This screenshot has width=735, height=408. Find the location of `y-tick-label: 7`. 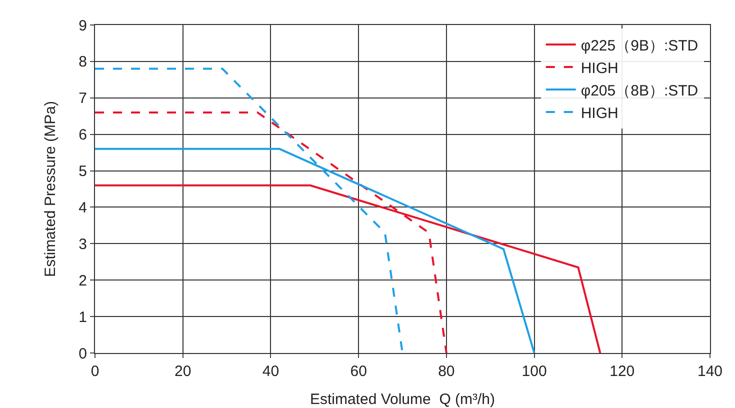

y-tick-label: 7 is located at coordinates (82, 99).